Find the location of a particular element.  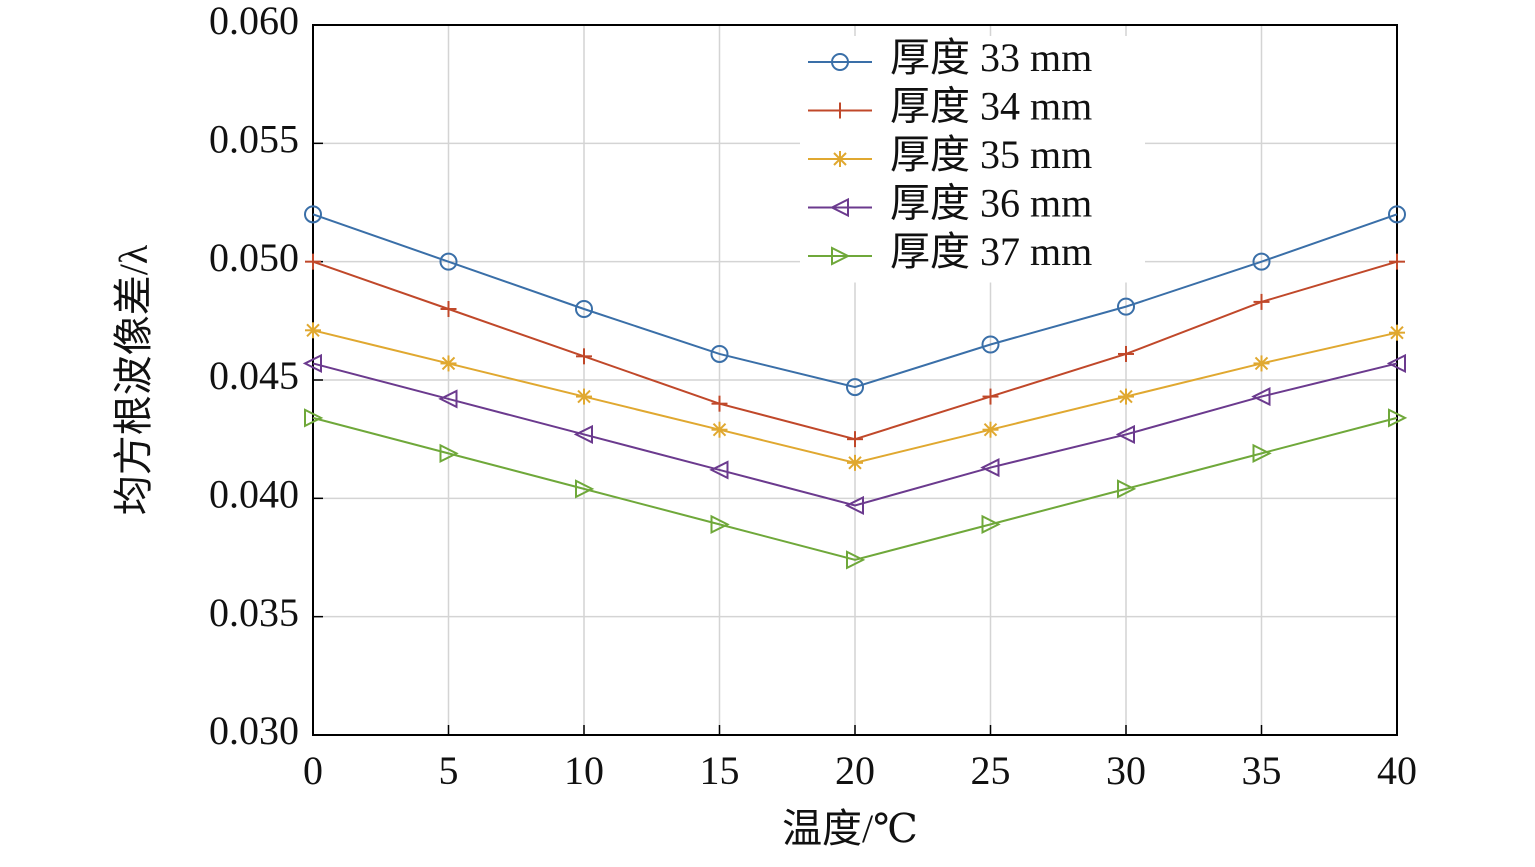

y-axis-label: 均方根波像差/λ is located at coordinates (133, 379).